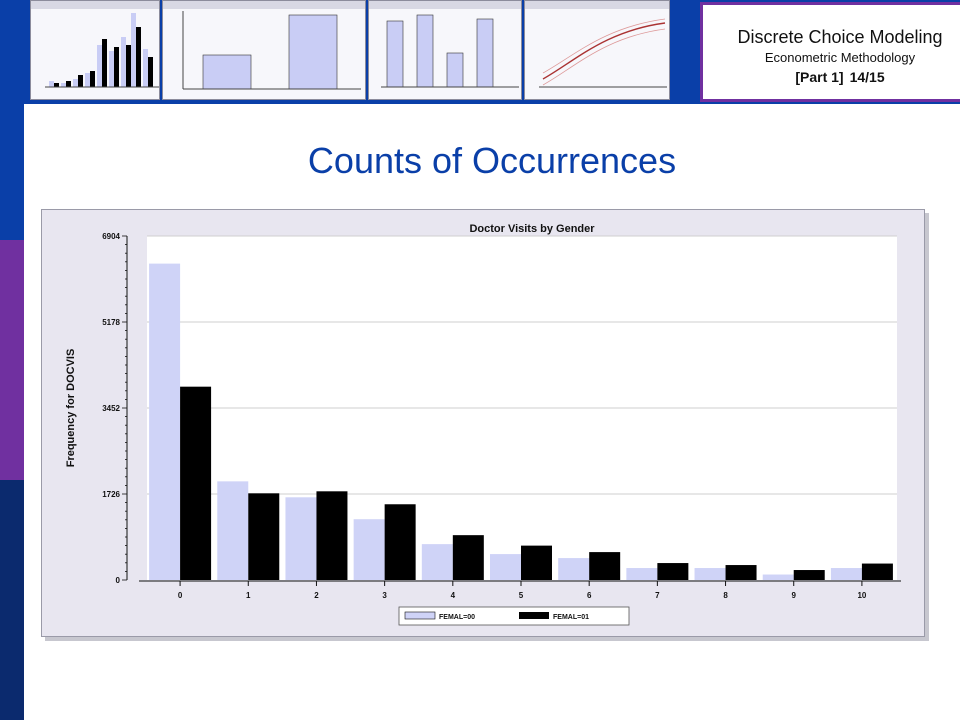  I want to click on page-number: 14/15, so click(867, 77).